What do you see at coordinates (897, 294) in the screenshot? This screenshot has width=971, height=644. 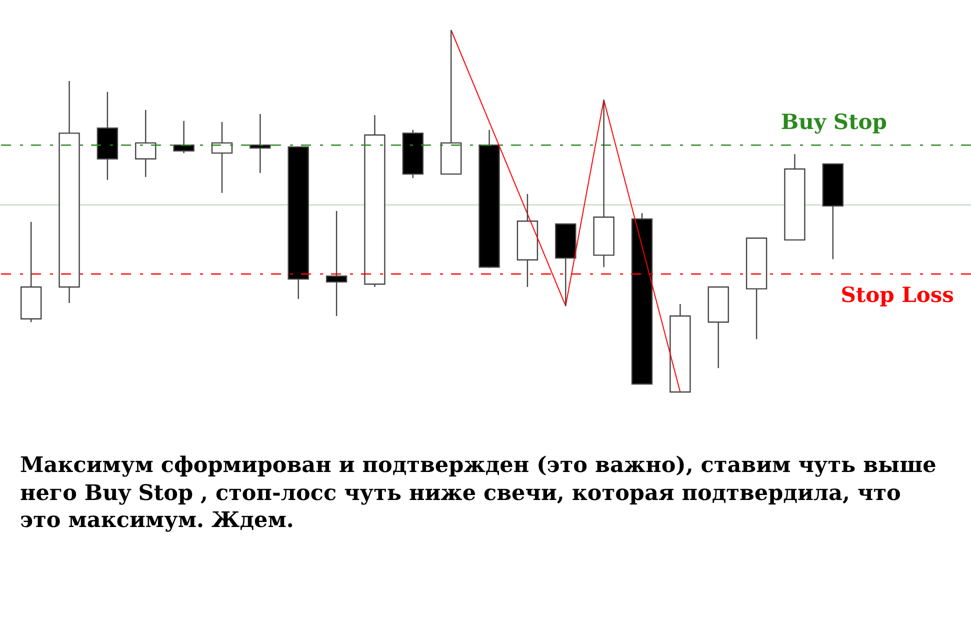 I see `ref-line-label: Stop Loss` at bounding box center [897, 294].